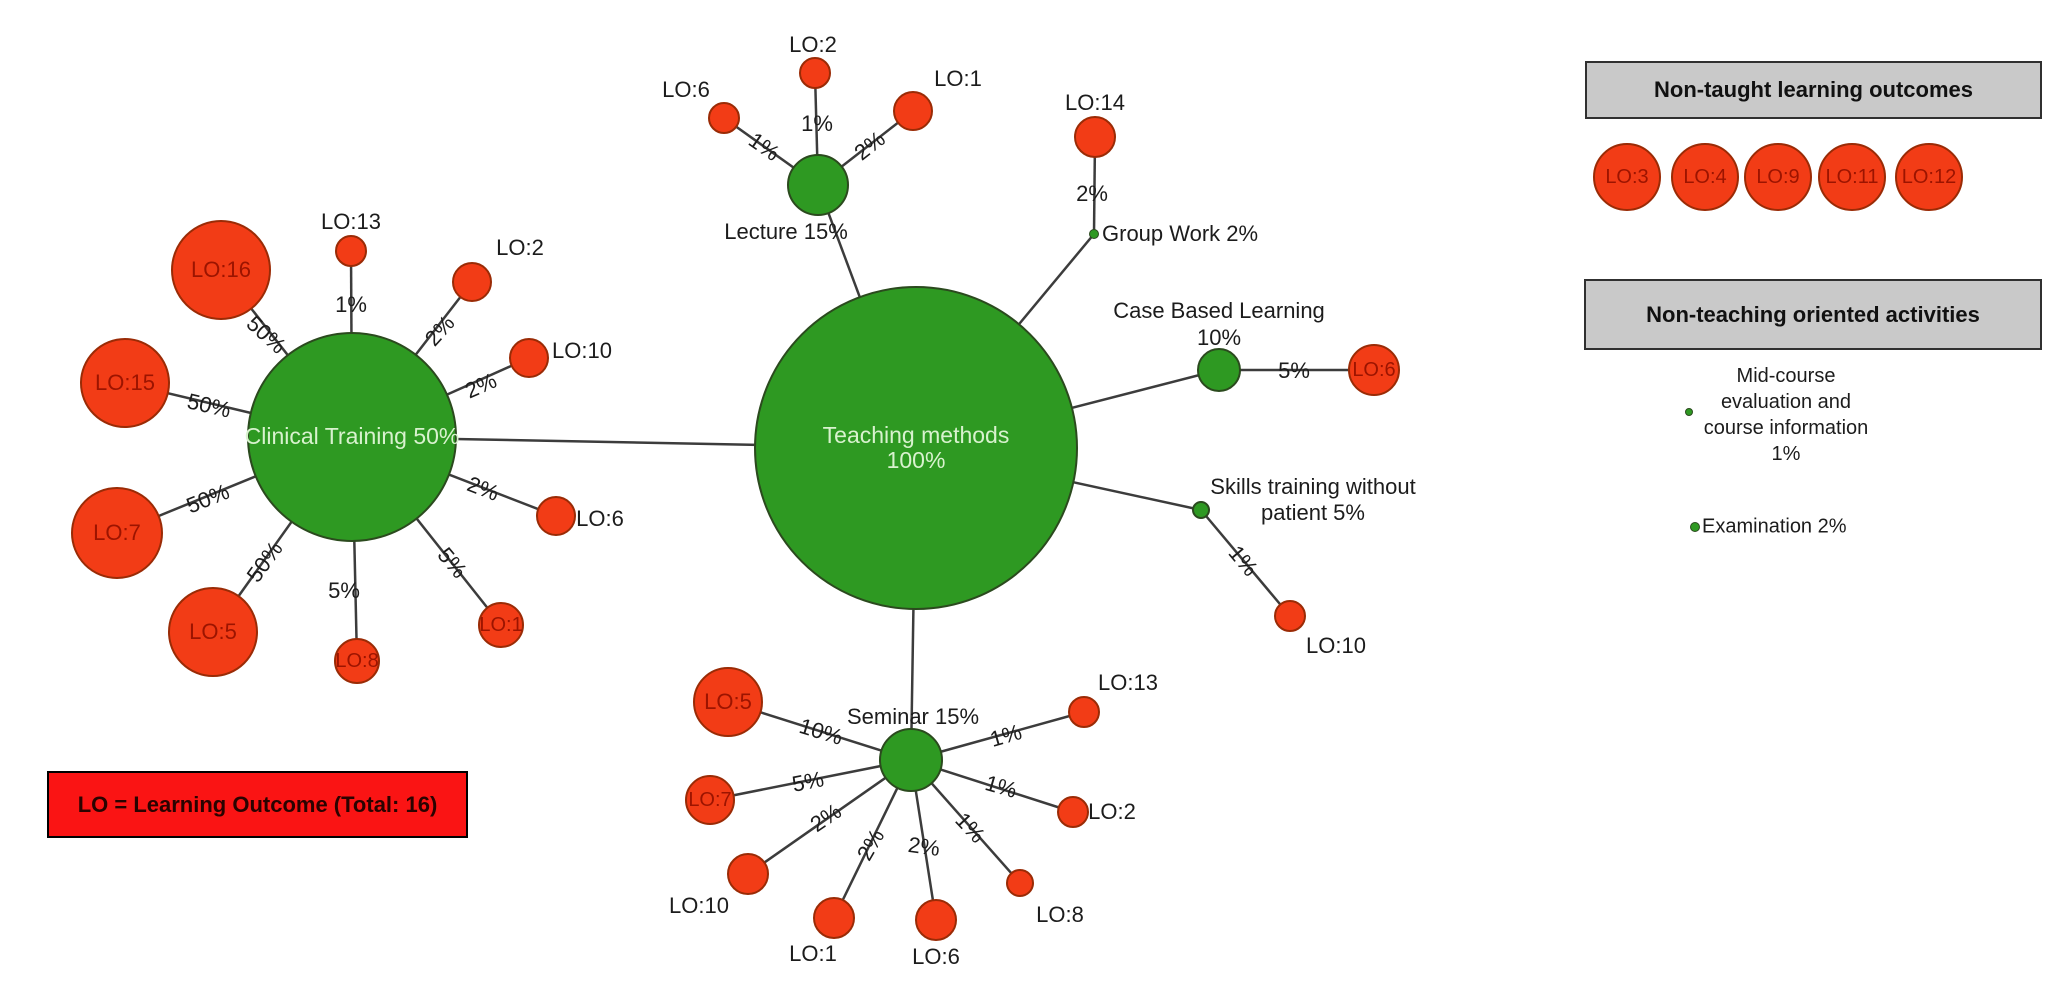  Describe the element at coordinates (1219, 337) in the screenshot. I see `case-based-pct: 10%` at that location.